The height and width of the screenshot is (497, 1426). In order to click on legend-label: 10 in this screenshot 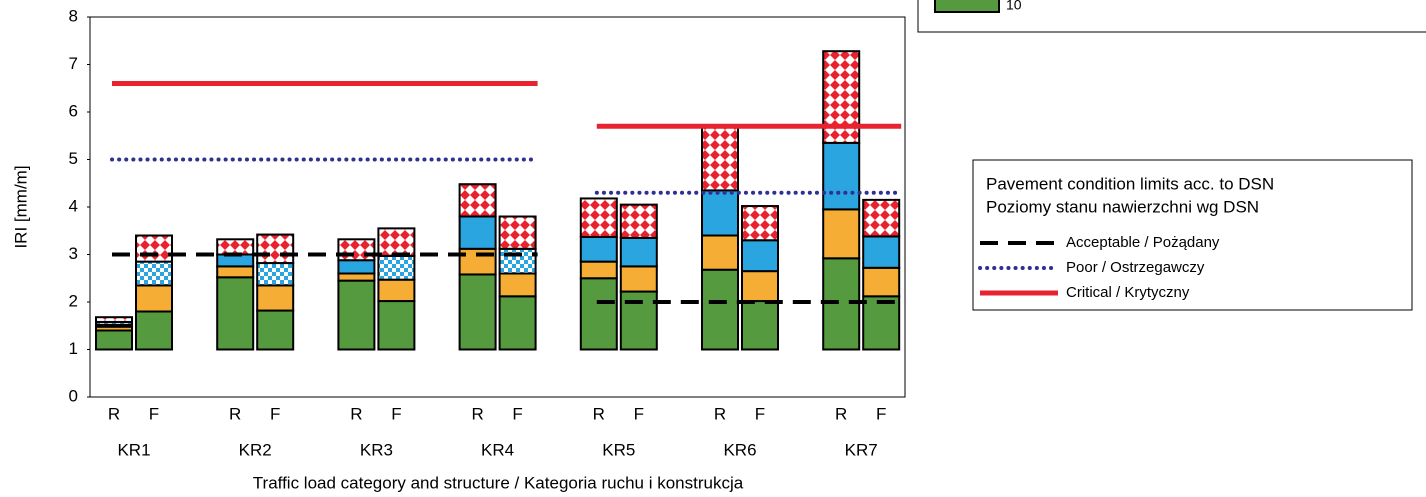, I will do `click(1014, 6)`.